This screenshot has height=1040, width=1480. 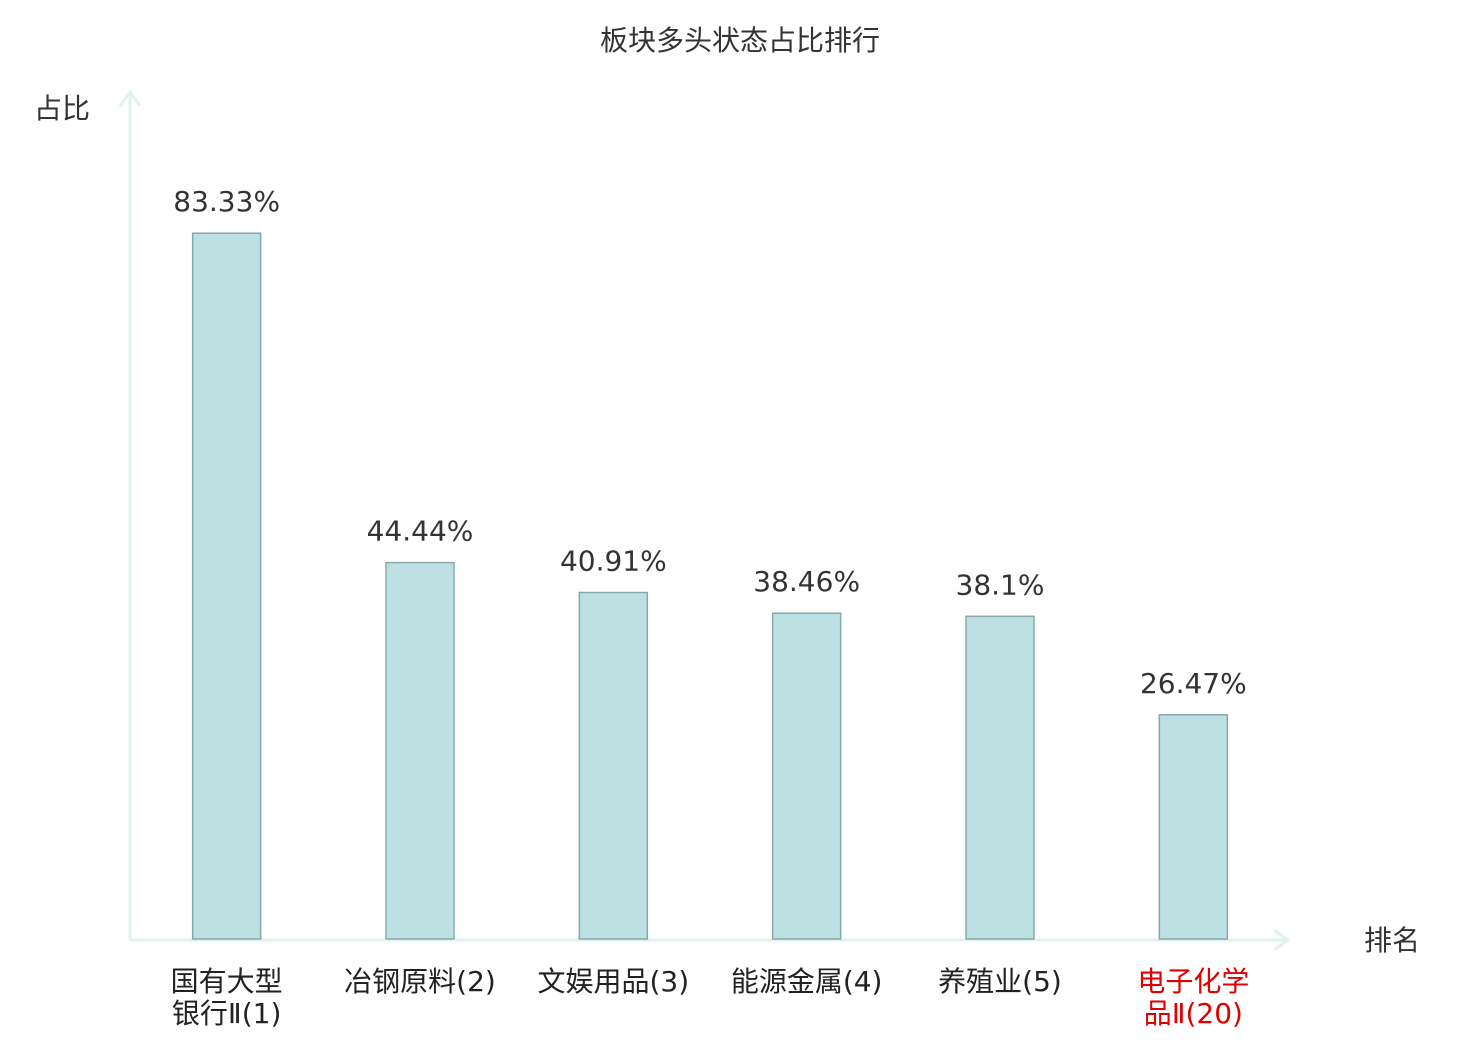 I want to click on x-tick-label: 养殖业(5), so click(x=1000, y=981).